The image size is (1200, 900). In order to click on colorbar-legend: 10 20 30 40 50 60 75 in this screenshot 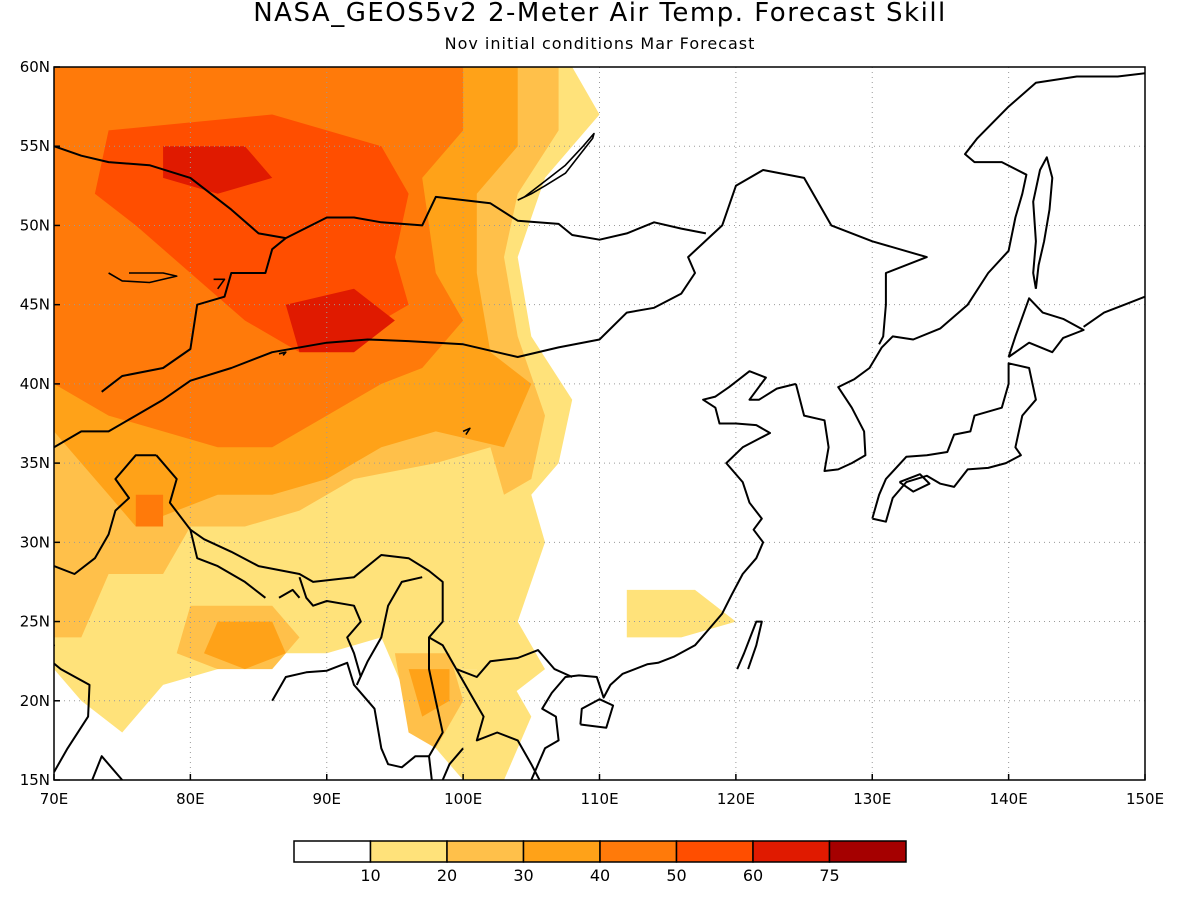, I will do `click(600, 862)`.